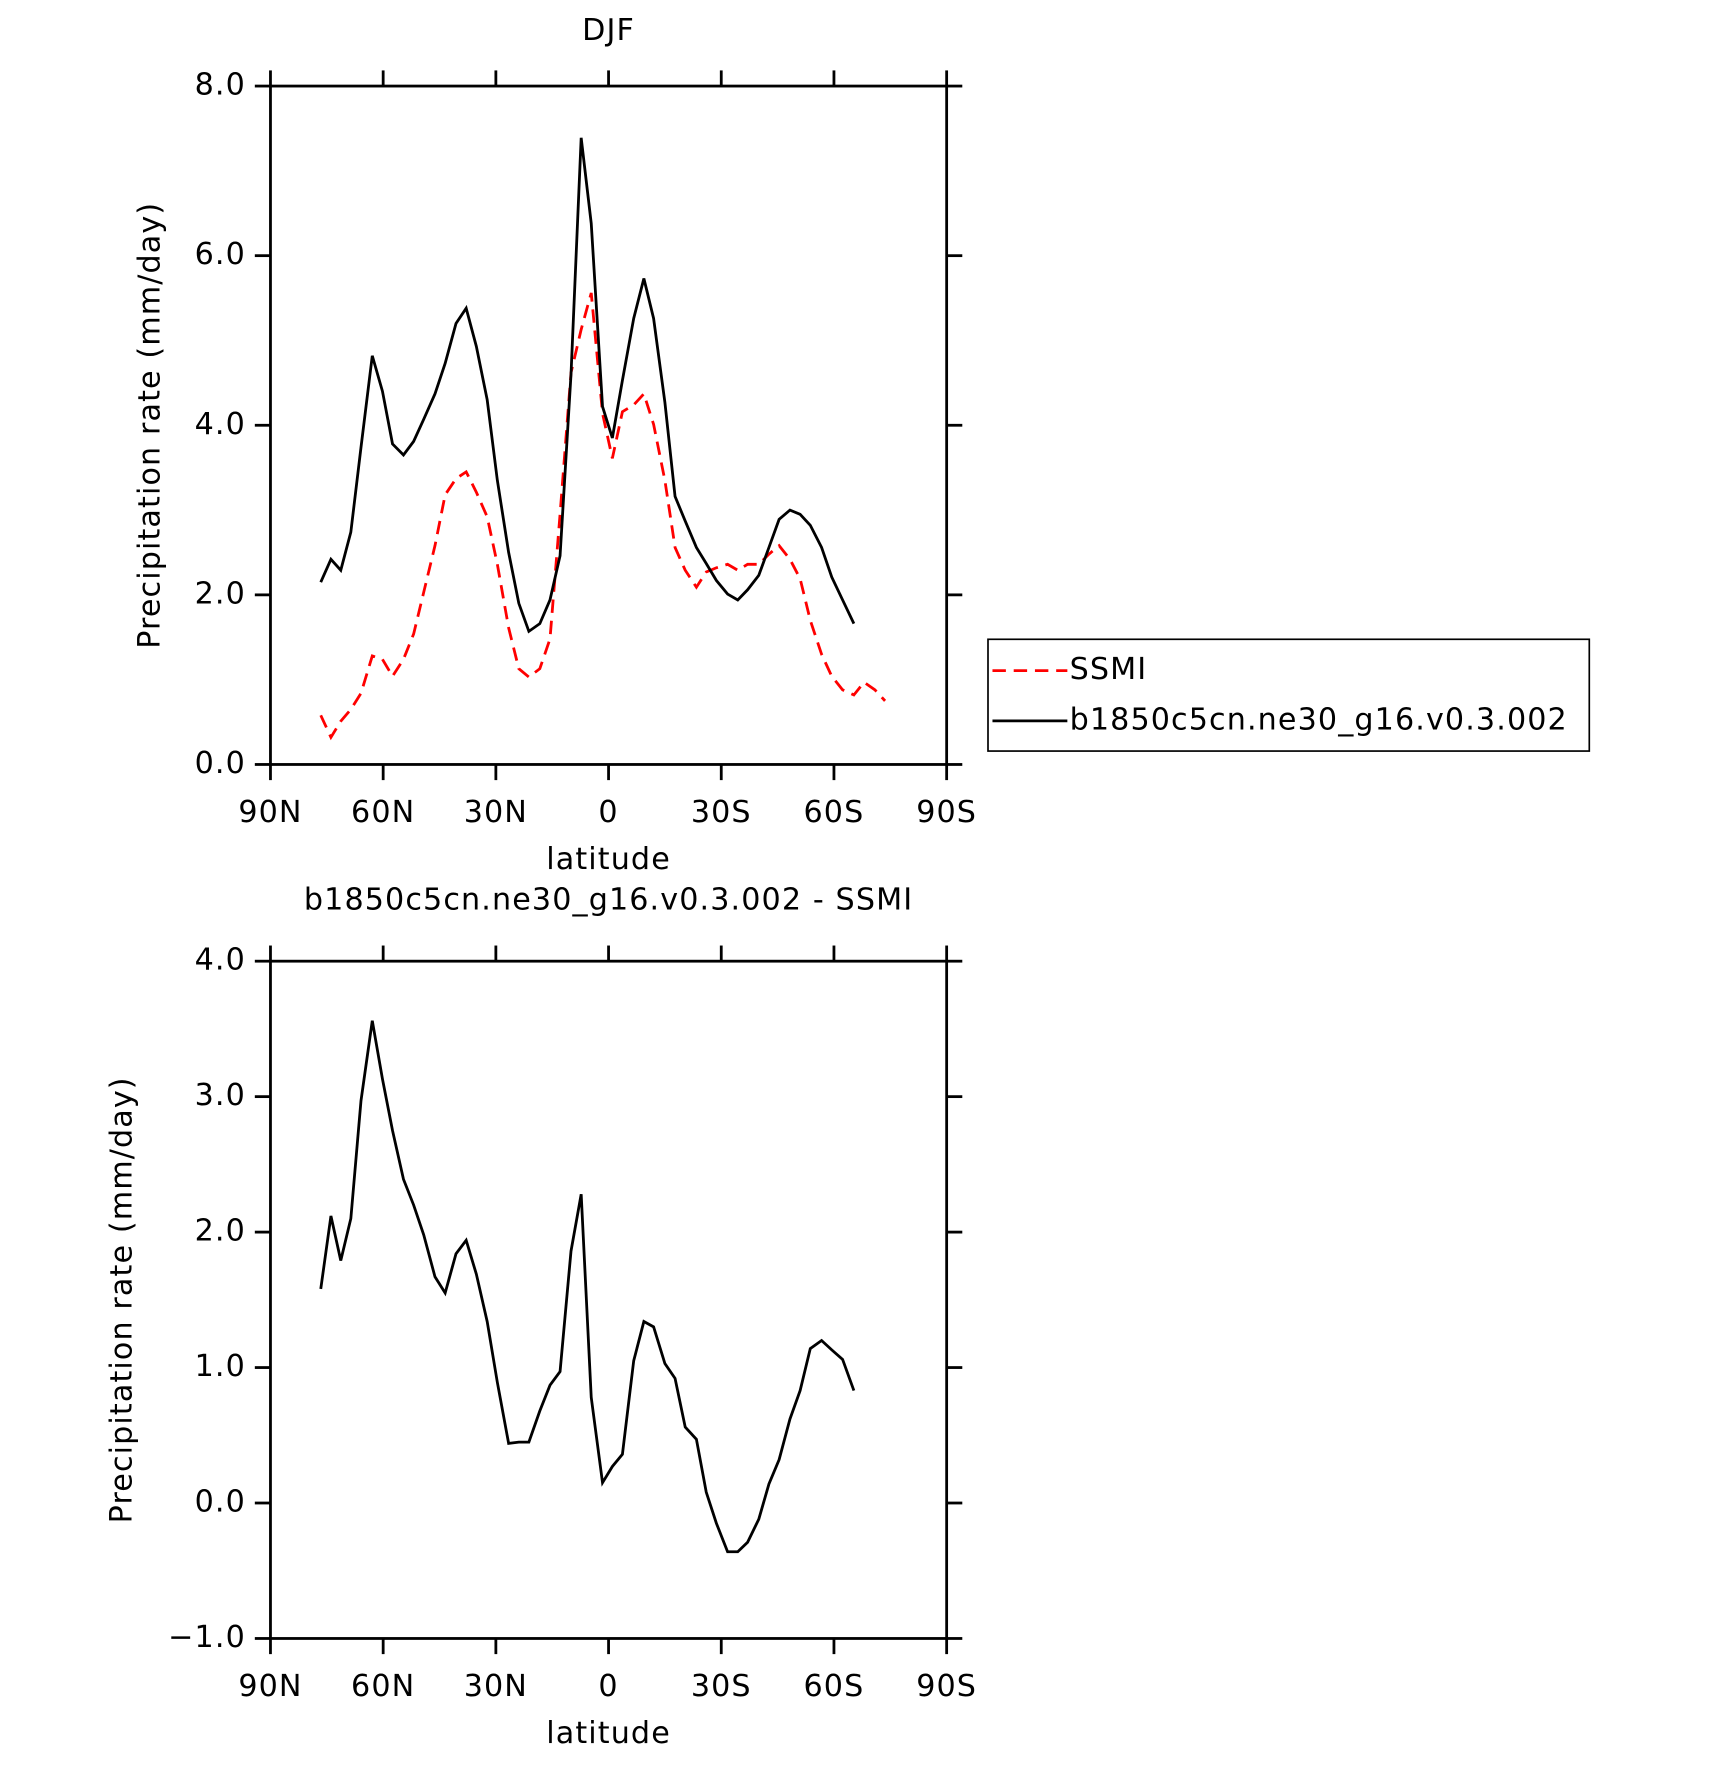  I want to click on y-tick-label: 6.0, so click(220, 254).